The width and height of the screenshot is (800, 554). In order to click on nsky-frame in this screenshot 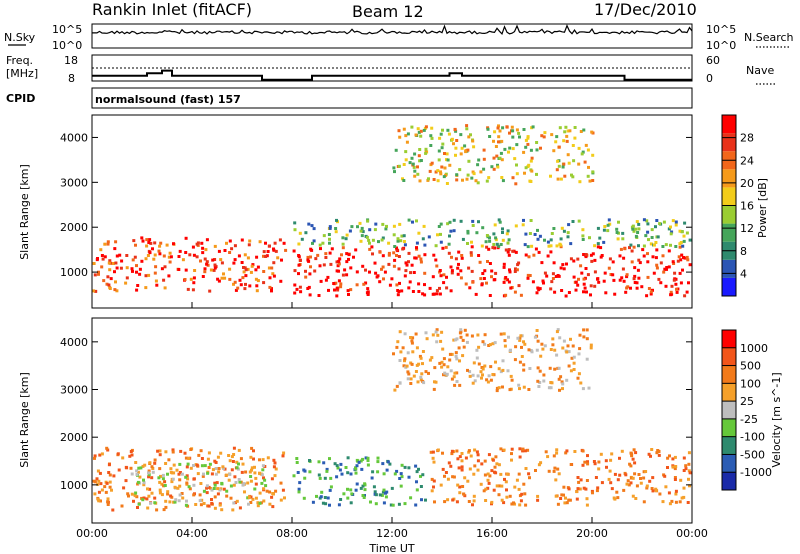, I will do `click(392, 36)`.